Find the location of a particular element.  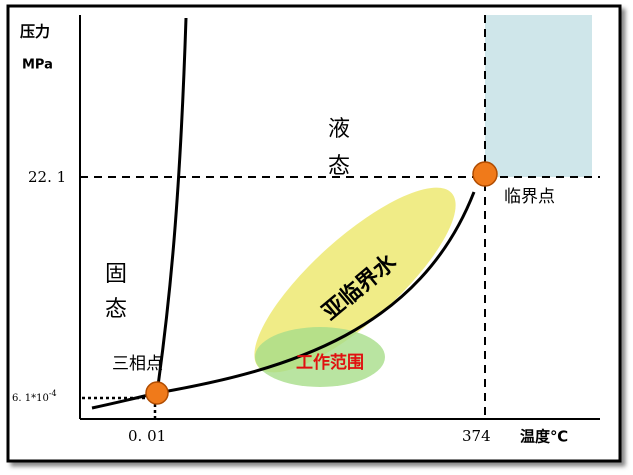

triple-point is located at coordinates (157, 393).